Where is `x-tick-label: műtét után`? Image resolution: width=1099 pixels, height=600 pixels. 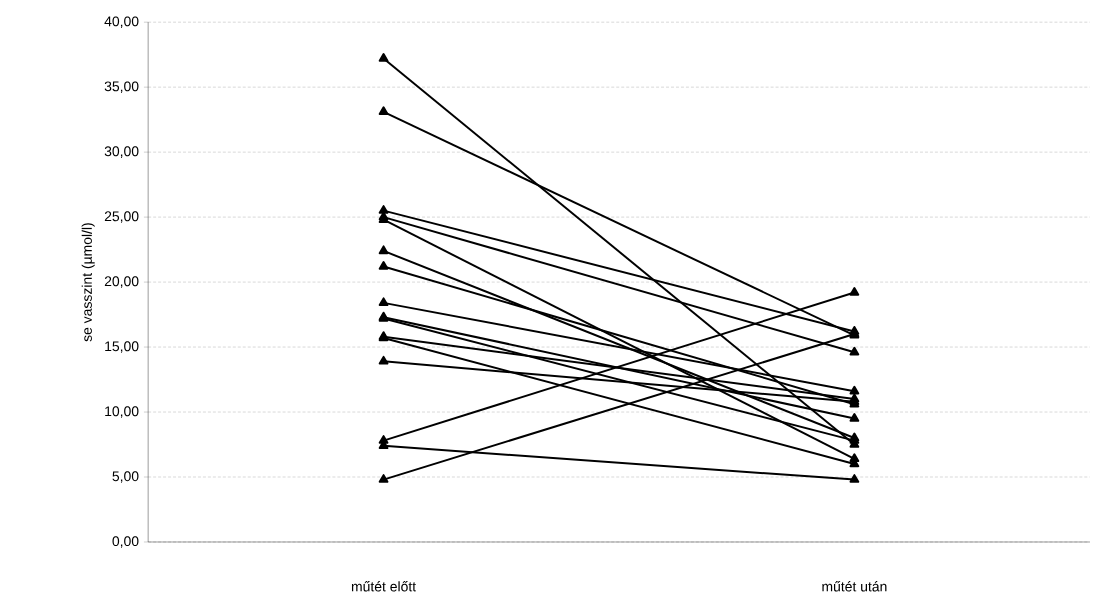 x-tick-label: műtét után is located at coordinates (854, 586).